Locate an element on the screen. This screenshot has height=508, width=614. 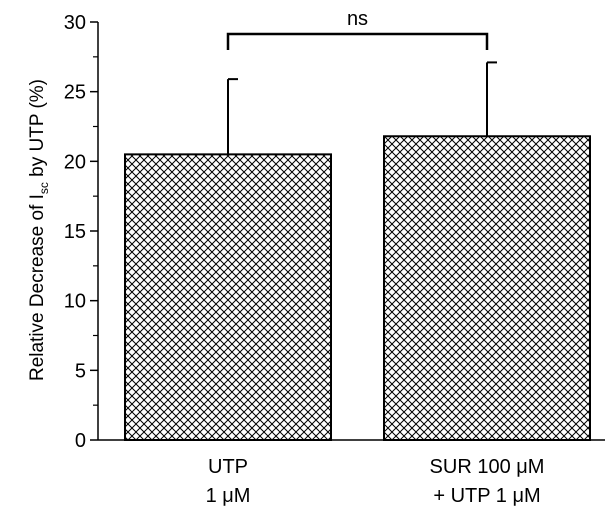
significance-bracket is located at coordinates (357, 41).